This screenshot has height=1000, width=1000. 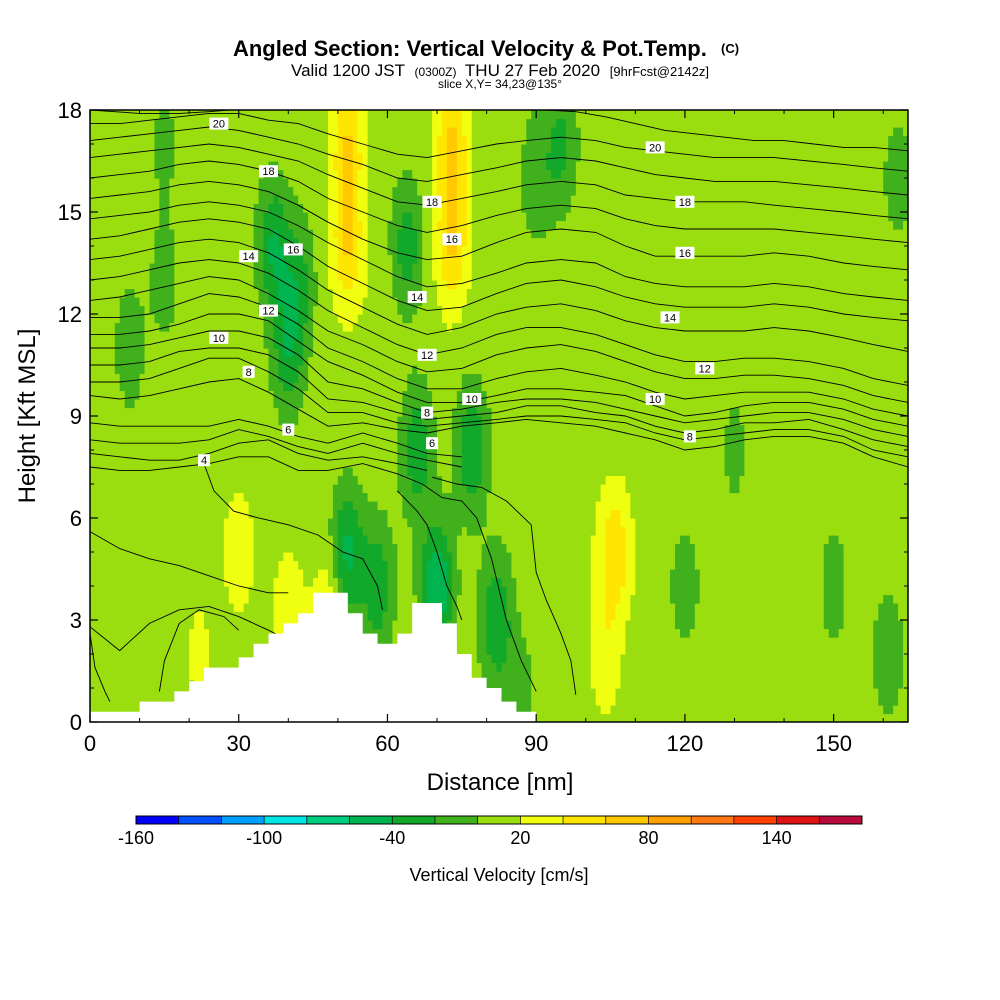 I want to click on x-tick-label: 60, so click(x=387, y=743).